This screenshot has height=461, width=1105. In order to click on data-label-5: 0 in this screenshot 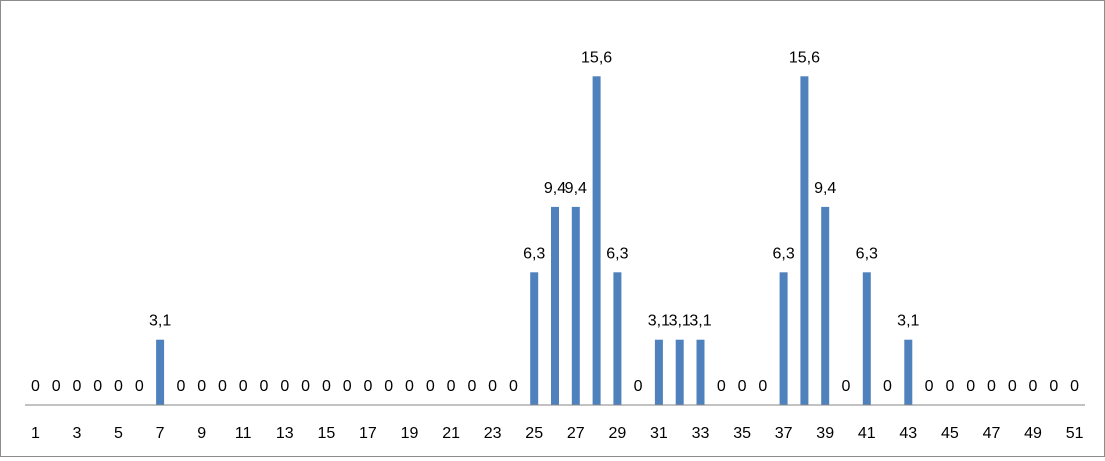, I will do `click(118, 386)`.